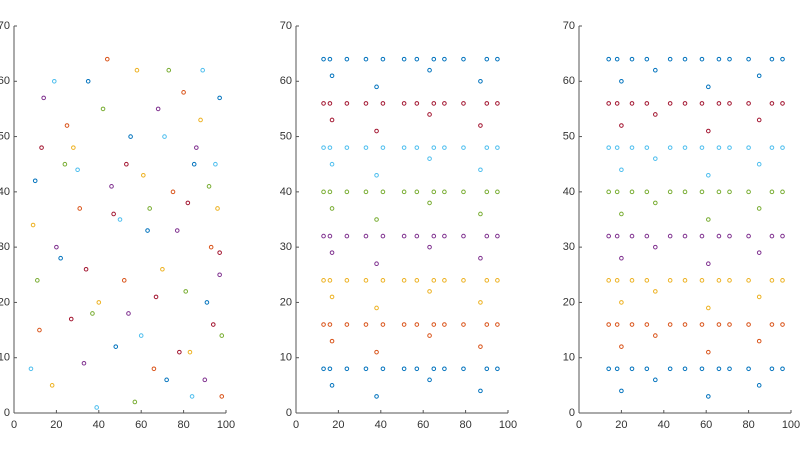  I want to click on y-tick-label: 70, so click(569, 26).